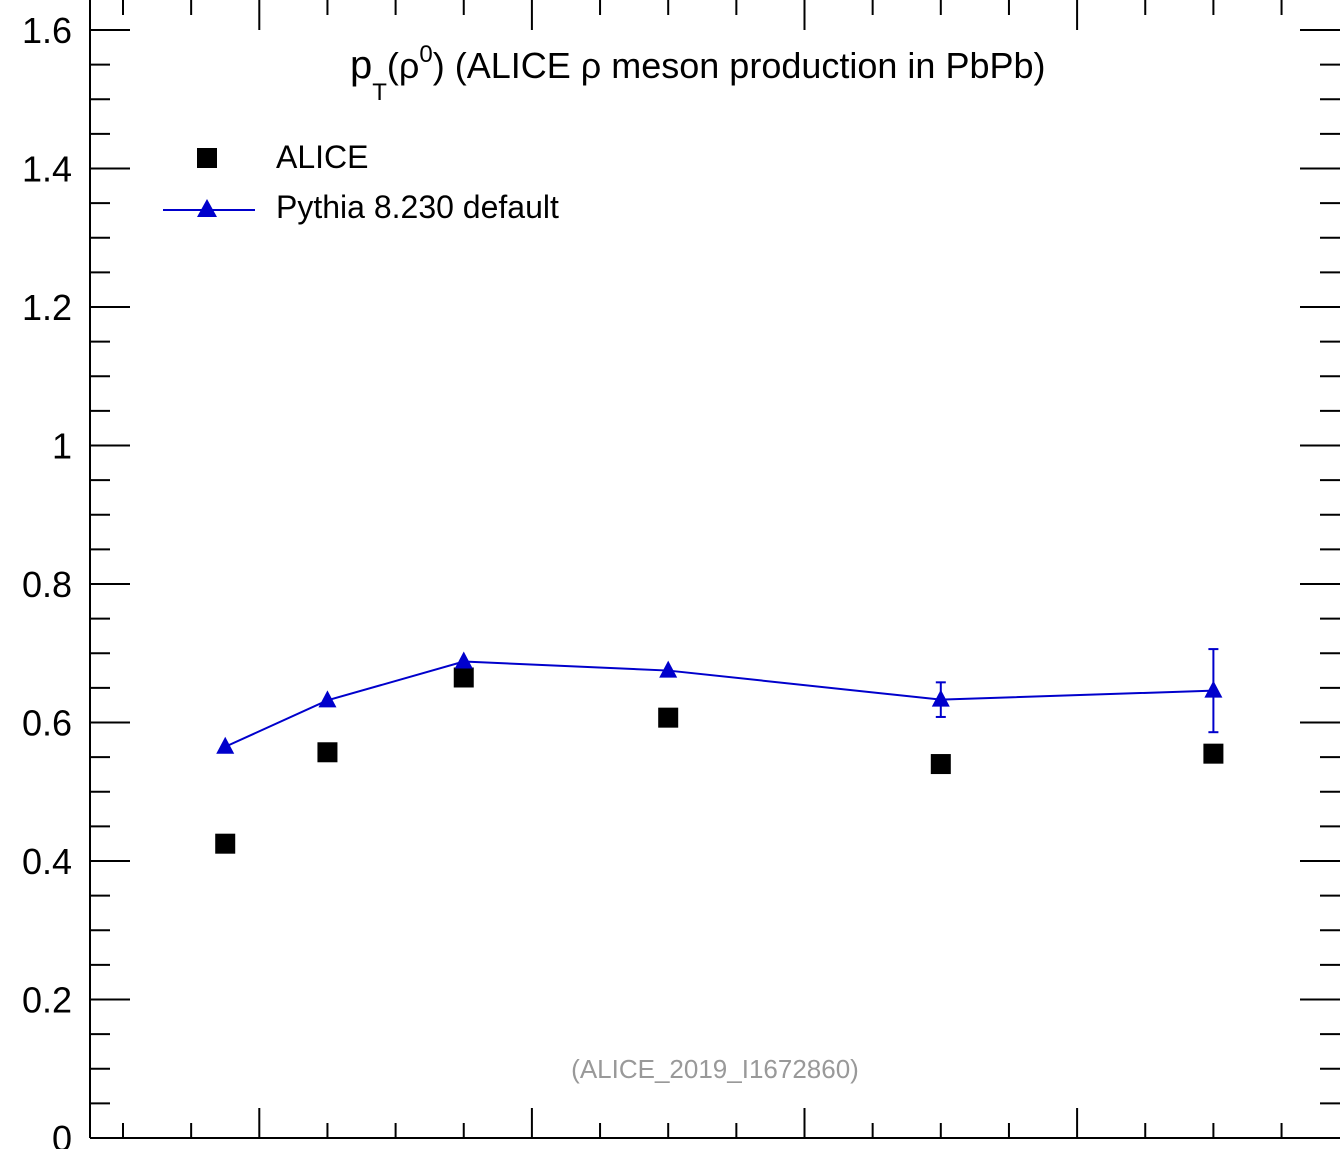 This screenshot has height=1149, width=1340. What do you see at coordinates (719, 704) in the screenshot?
I see `series-line` at bounding box center [719, 704].